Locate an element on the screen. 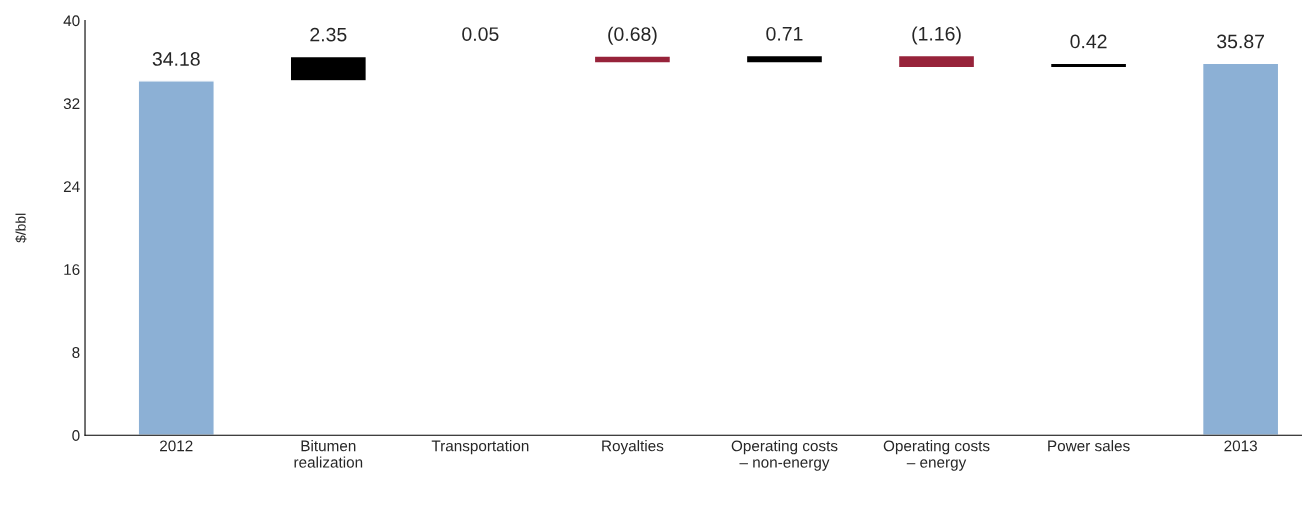  y-axis-title: $/bbl is located at coordinates (21, 228).